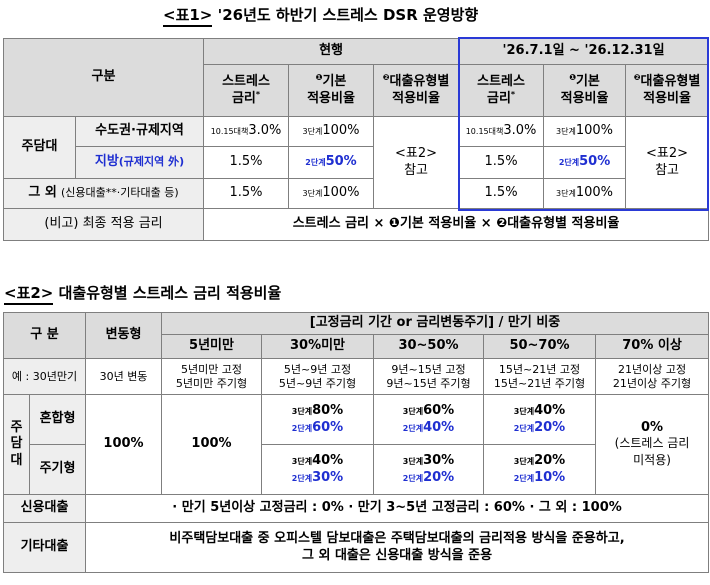 The width and height of the screenshot is (710, 585). Describe the element at coordinates (170, 293) in the screenshot. I see `table2-title-text: 대출유형별 스트레스 금리 적용비율` at that location.